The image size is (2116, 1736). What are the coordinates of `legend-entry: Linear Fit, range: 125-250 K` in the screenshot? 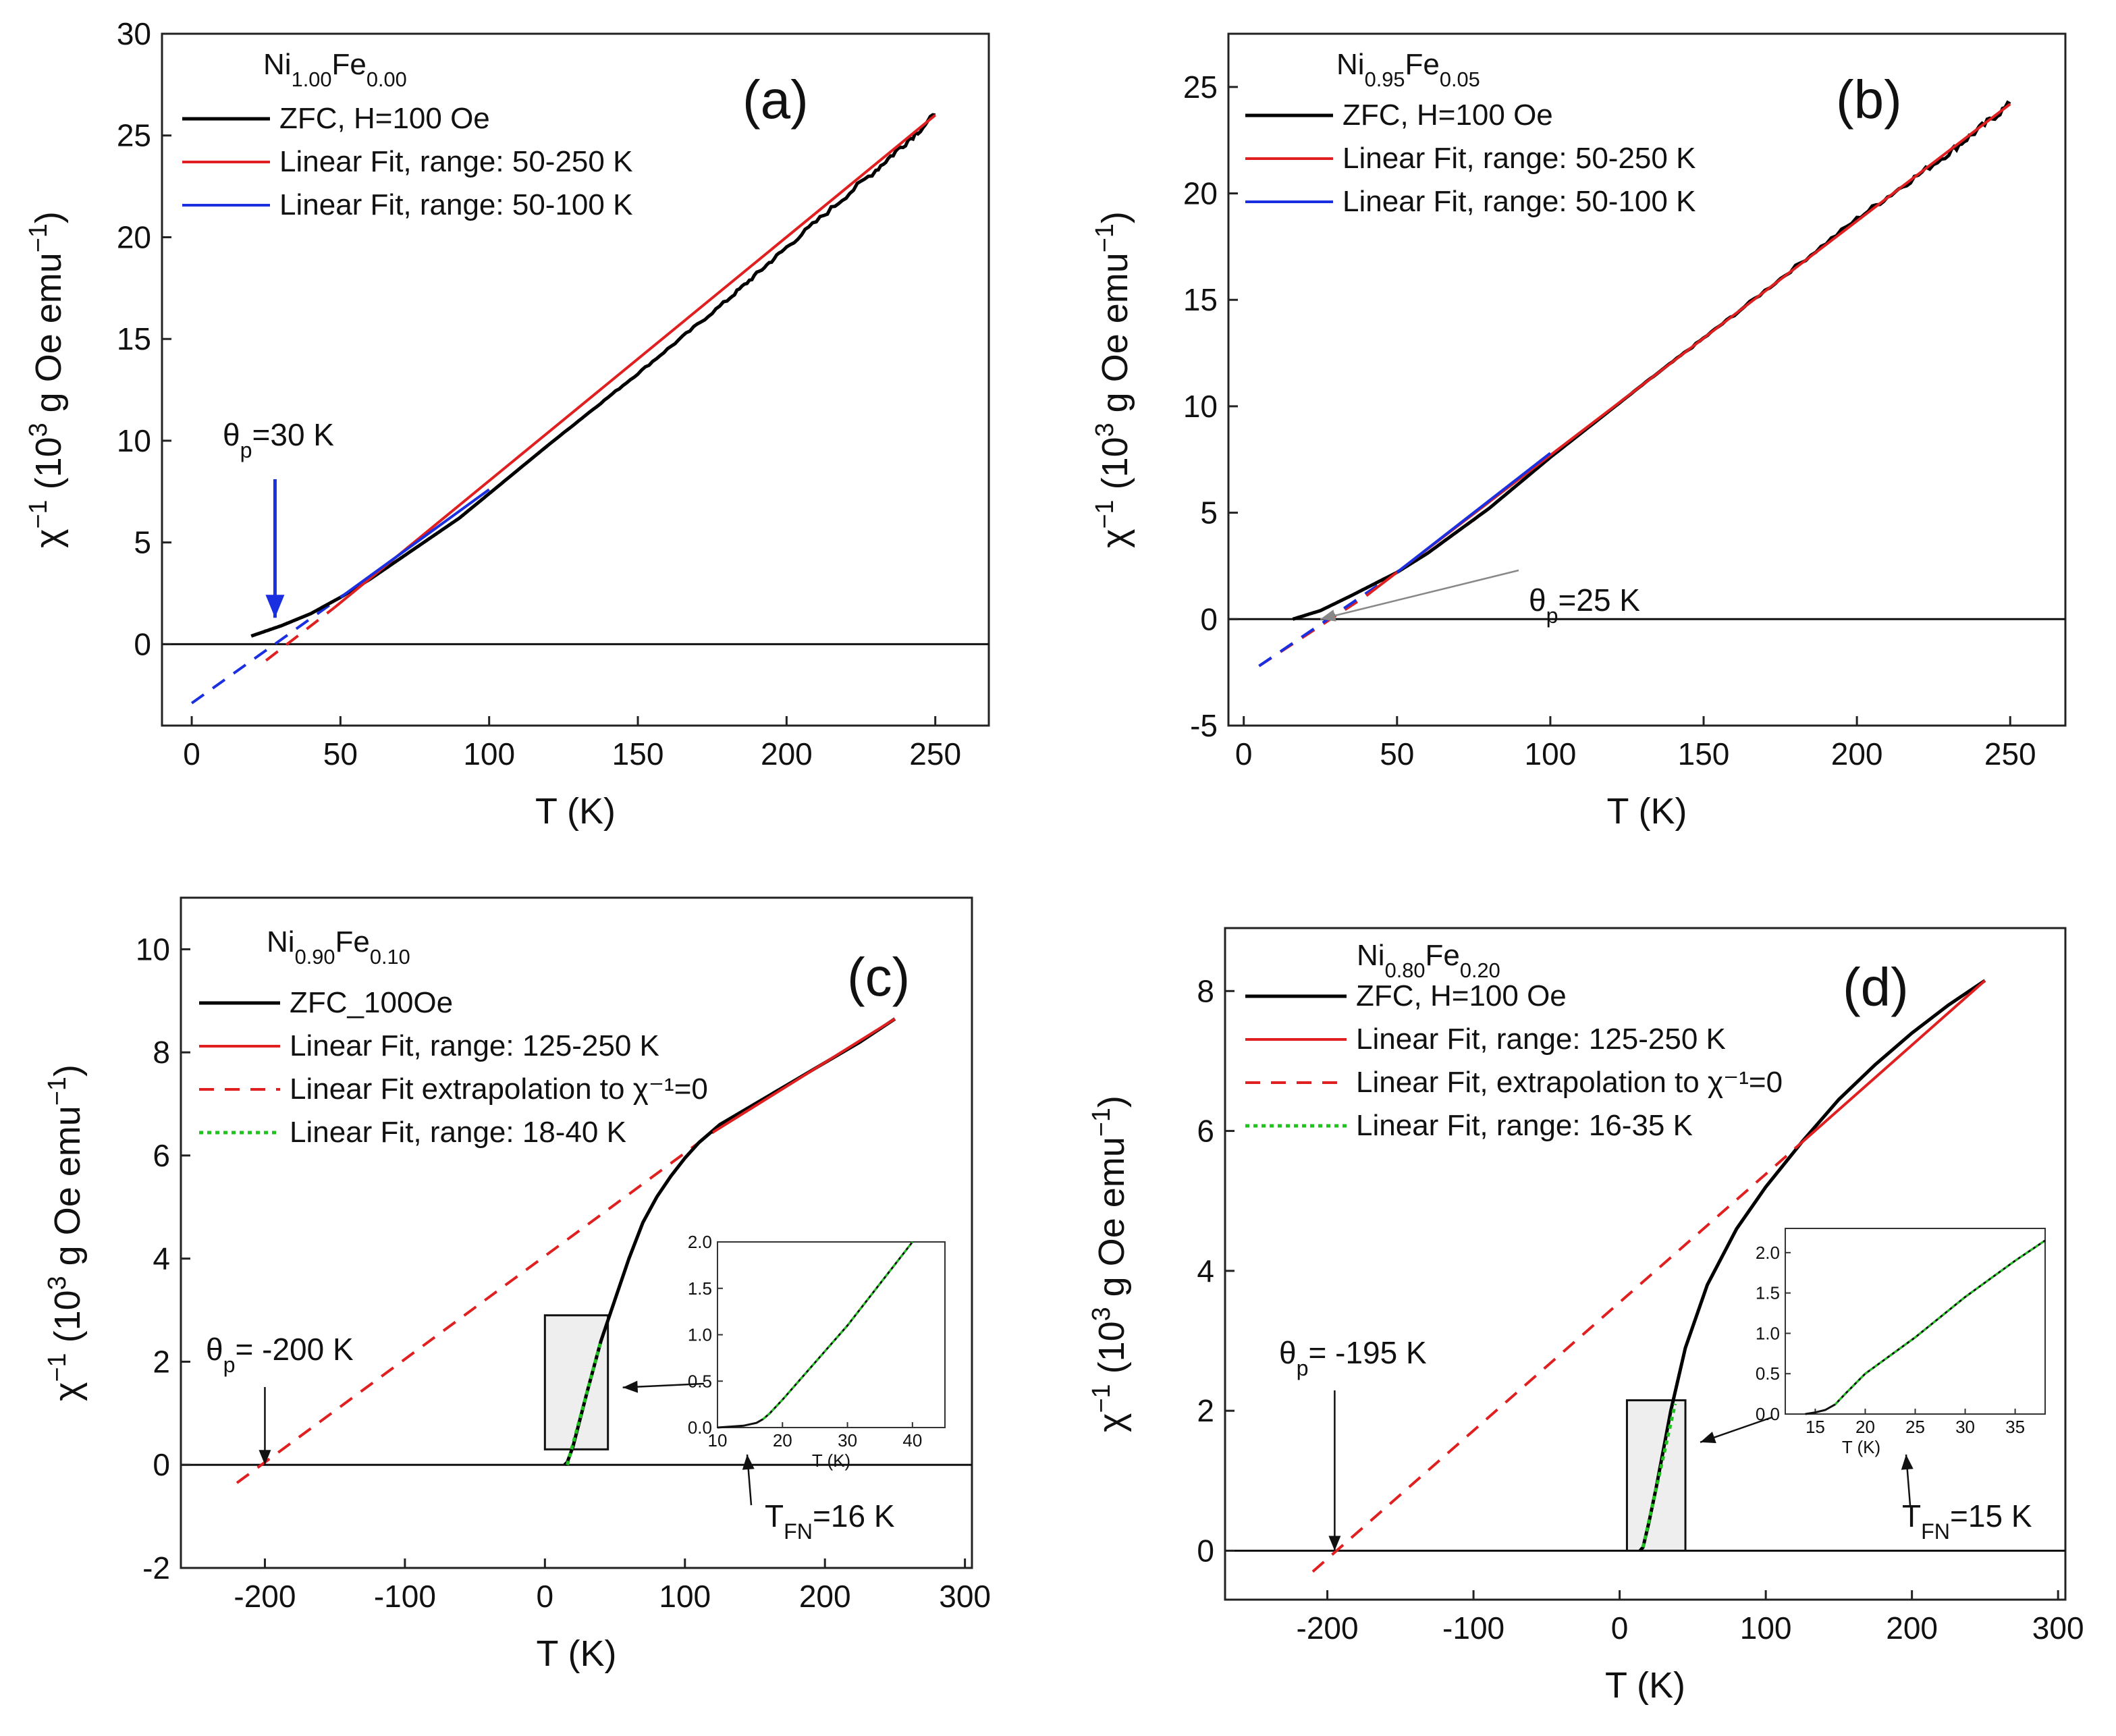 It's located at (1541, 1040).